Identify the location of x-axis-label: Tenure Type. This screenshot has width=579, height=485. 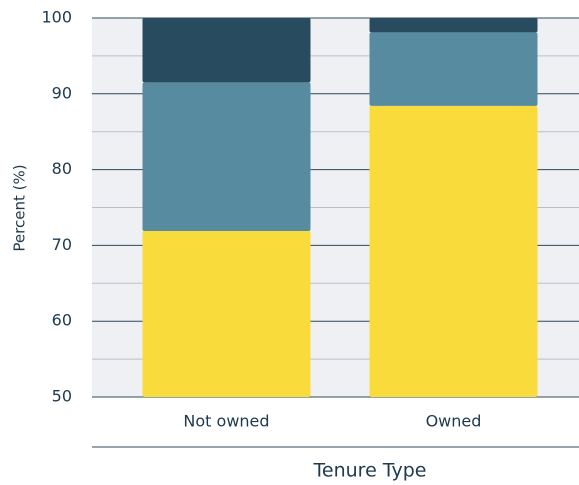
(370, 471).